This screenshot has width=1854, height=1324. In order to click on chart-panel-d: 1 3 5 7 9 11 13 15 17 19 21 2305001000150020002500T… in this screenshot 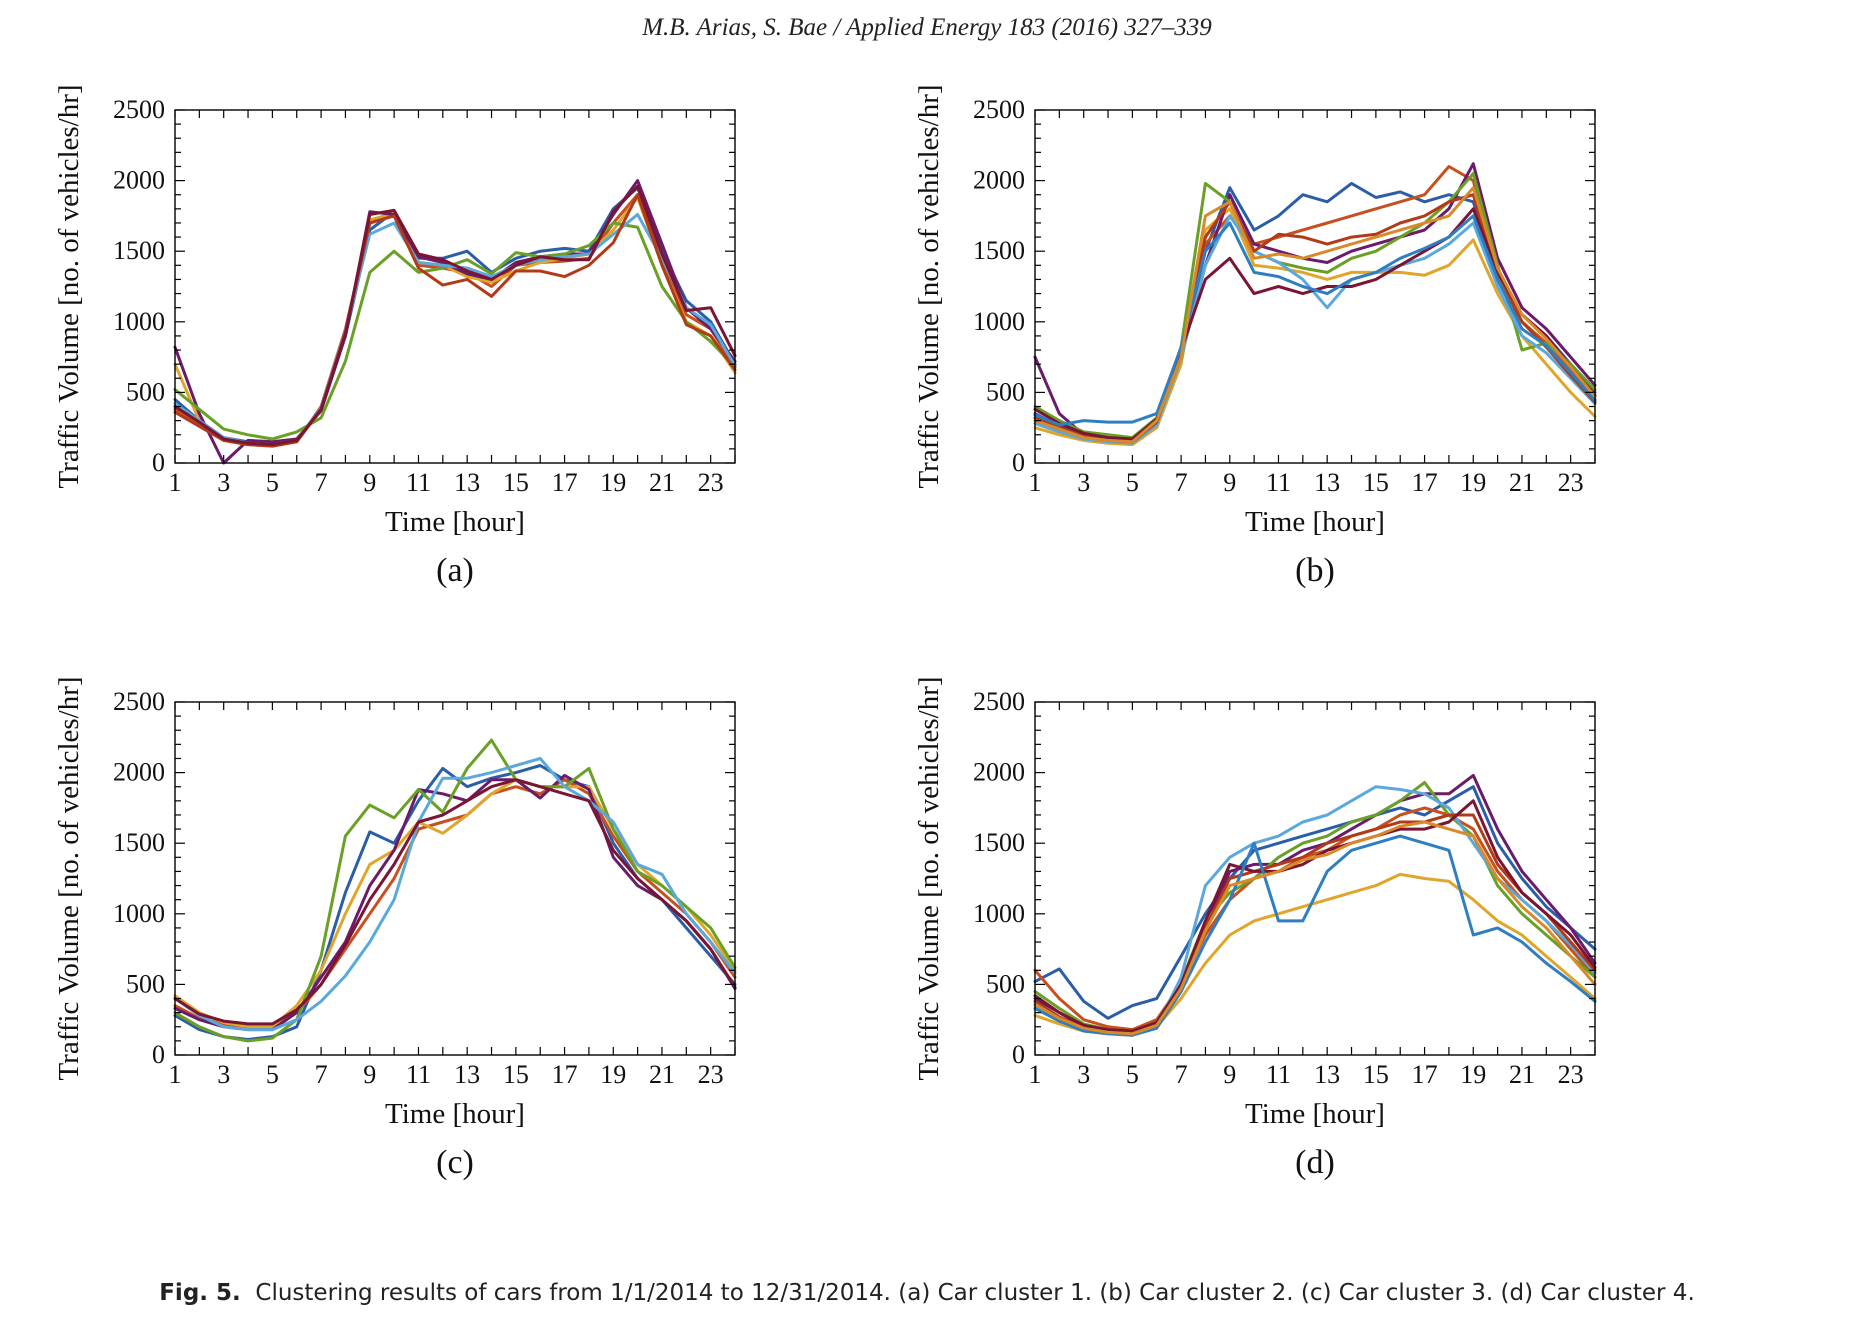, I will do `click(1255, 928)`.